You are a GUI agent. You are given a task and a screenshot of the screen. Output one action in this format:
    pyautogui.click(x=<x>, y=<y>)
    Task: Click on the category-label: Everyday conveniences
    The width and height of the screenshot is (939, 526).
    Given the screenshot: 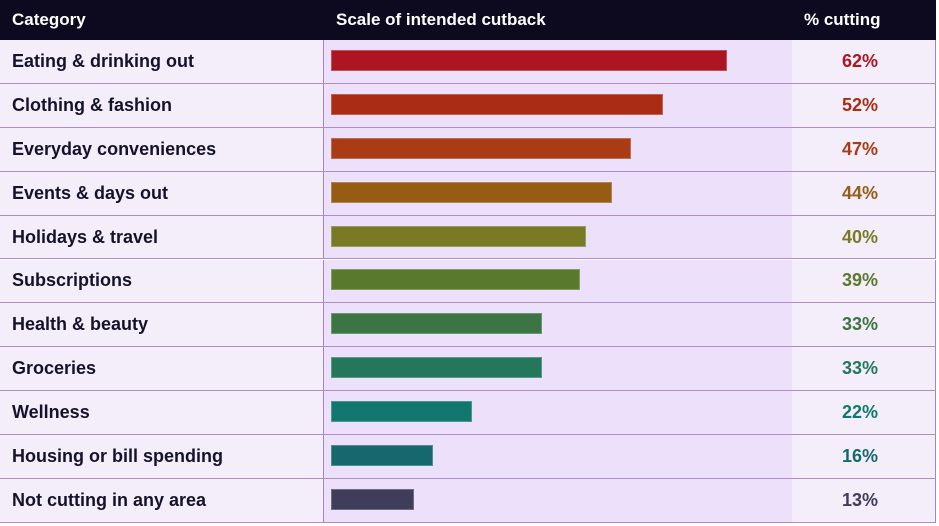 What is the action you would take?
    pyautogui.click(x=114, y=148)
    